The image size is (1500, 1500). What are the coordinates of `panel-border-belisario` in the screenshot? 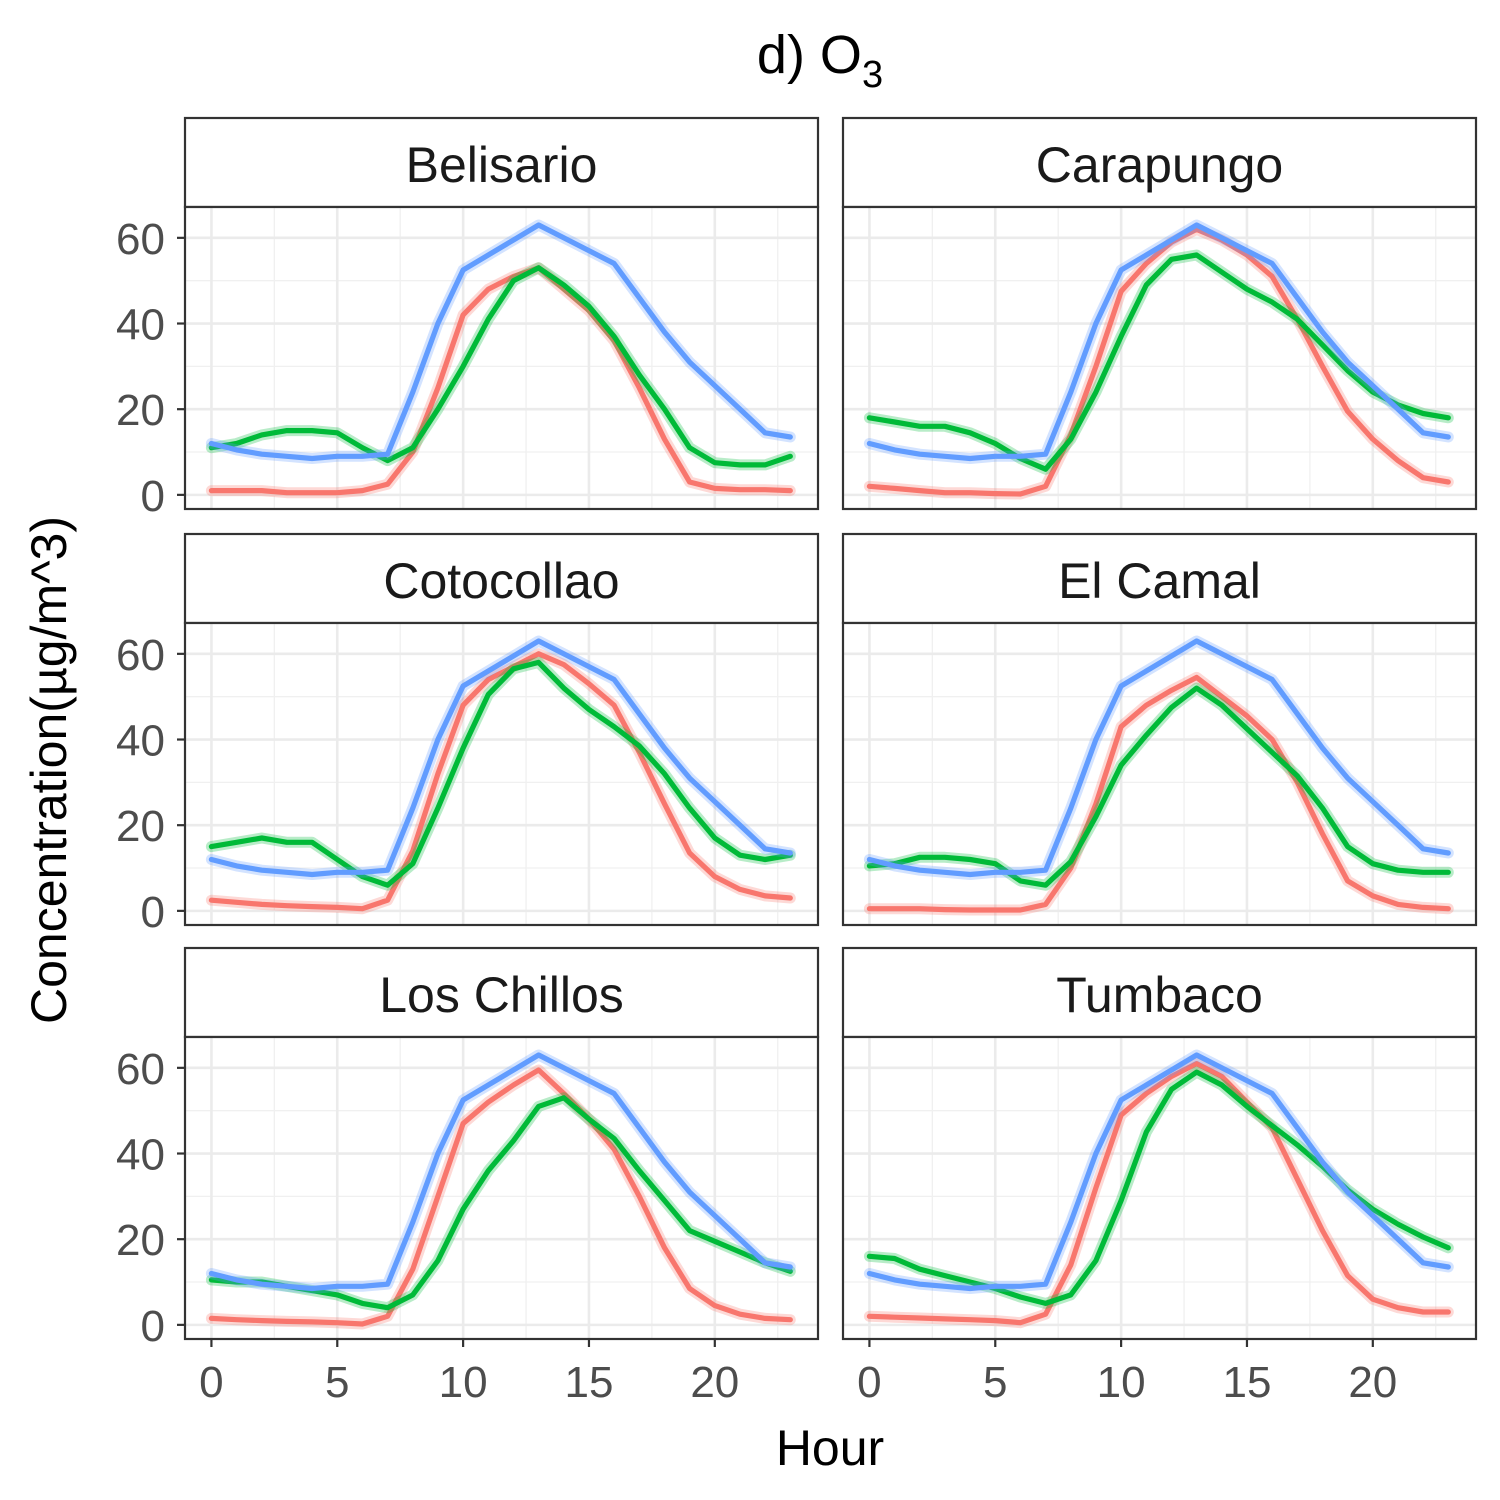 It's located at (501, 358).